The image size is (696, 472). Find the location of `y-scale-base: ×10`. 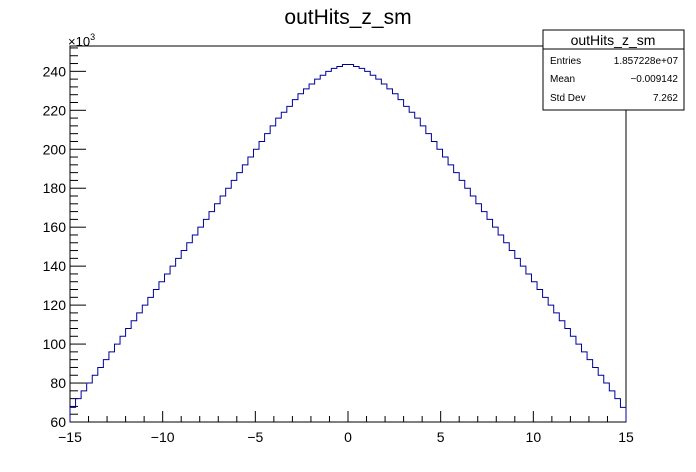

y-scale-base: ×10 is located at coordinates (79, 41).